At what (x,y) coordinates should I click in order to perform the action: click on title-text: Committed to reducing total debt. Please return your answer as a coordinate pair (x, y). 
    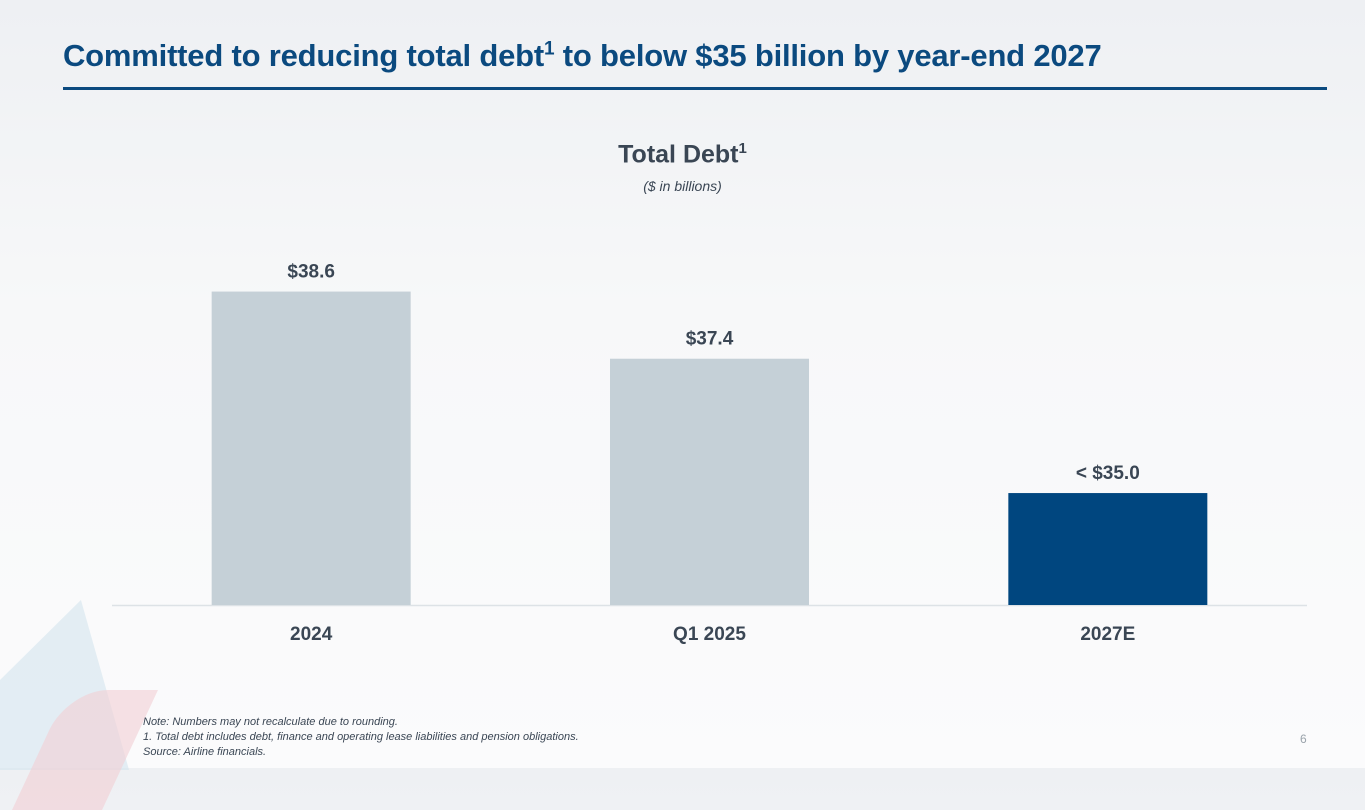
    Looking at the image, I should click on (303, 55).